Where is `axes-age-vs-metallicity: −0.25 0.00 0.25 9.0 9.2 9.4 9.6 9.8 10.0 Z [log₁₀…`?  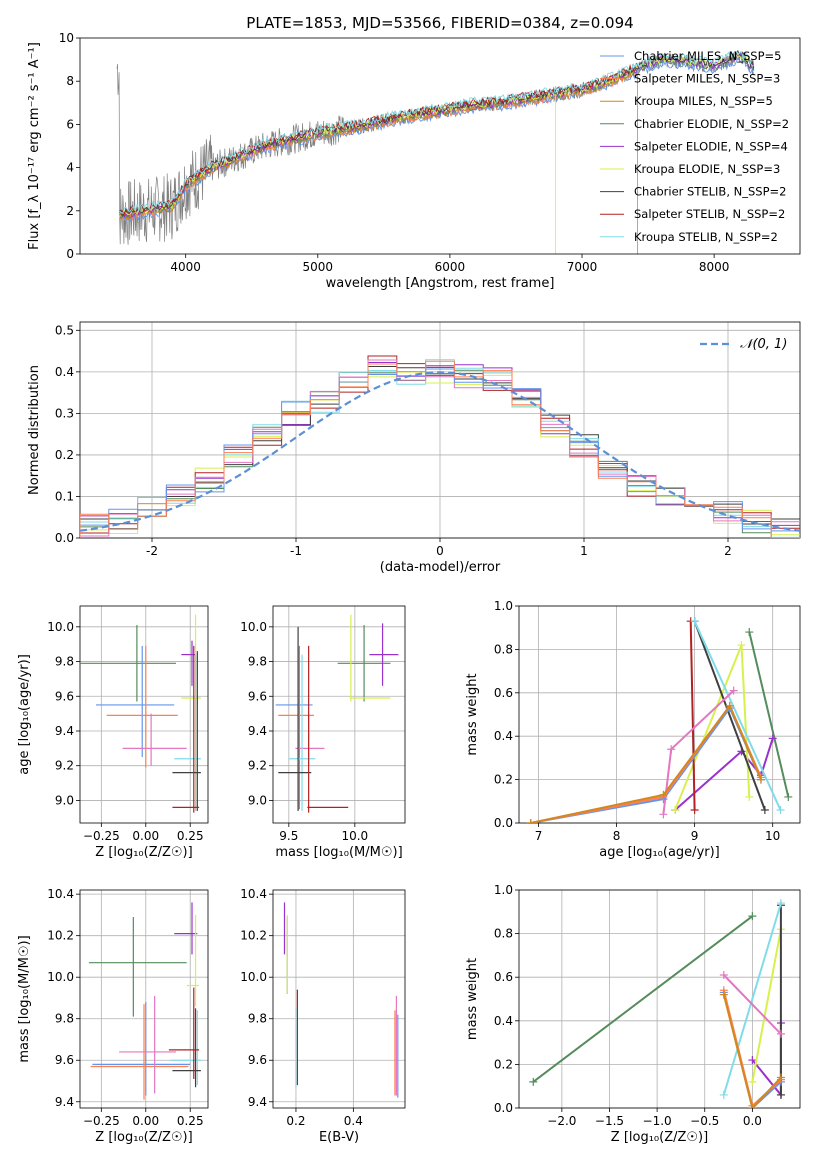
axes-age-vs-metallicity: −0.25 0.00 0.25 9.0 9.2 9.4 9.6 9.8 10.0 Z [log₁₀… is located at coordinates (113, 732).